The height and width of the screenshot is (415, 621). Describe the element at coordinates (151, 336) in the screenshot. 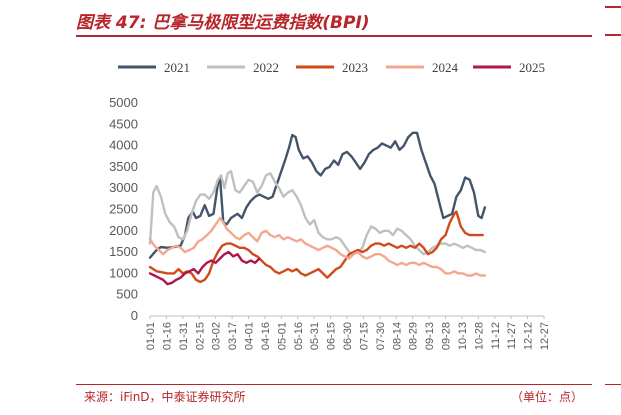

I see `x-tick-label: 01-01` at that location.